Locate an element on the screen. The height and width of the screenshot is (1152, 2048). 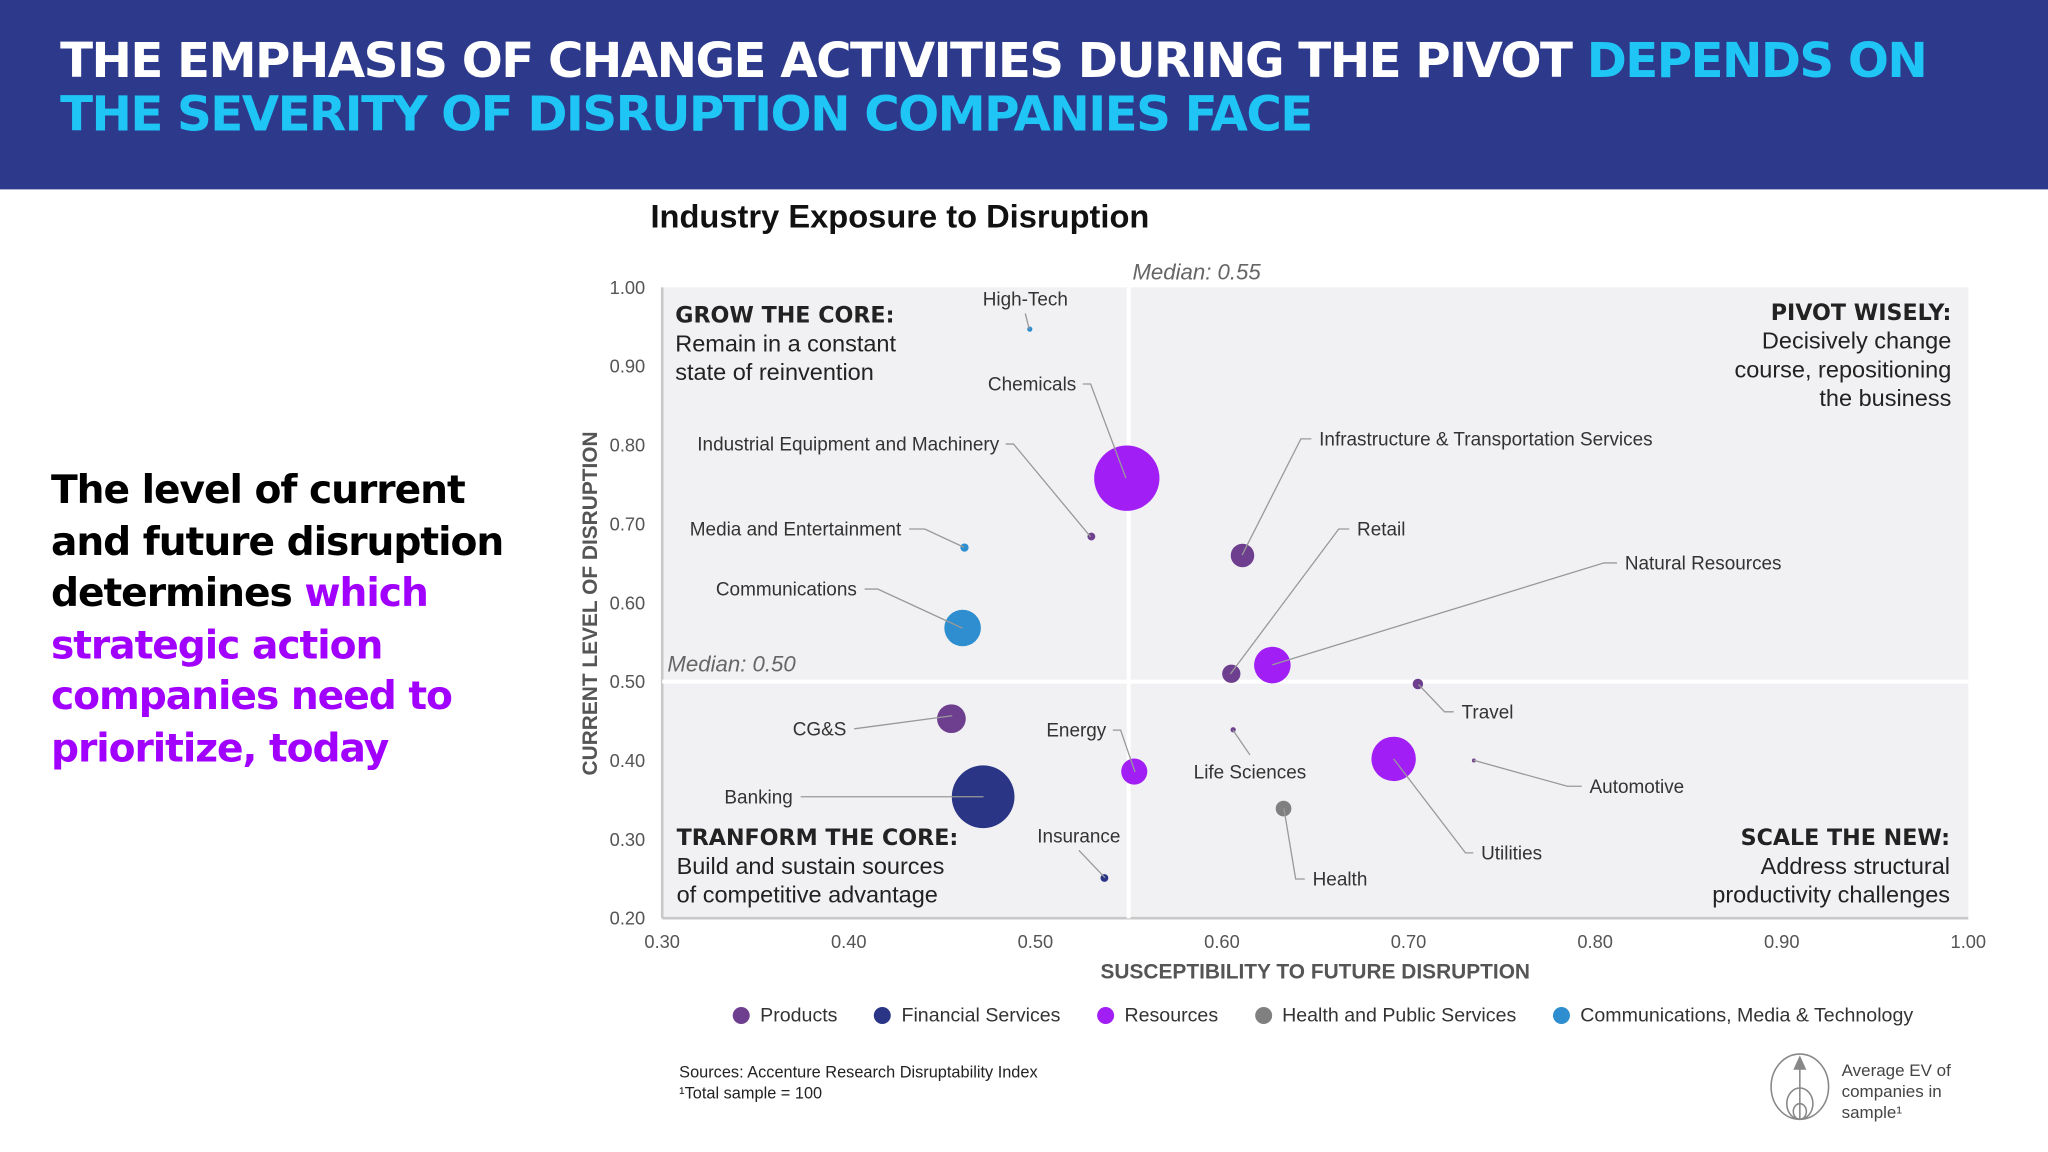
quadrant-text-top-right: course, repositioning is located at coordinates (1842, 369).